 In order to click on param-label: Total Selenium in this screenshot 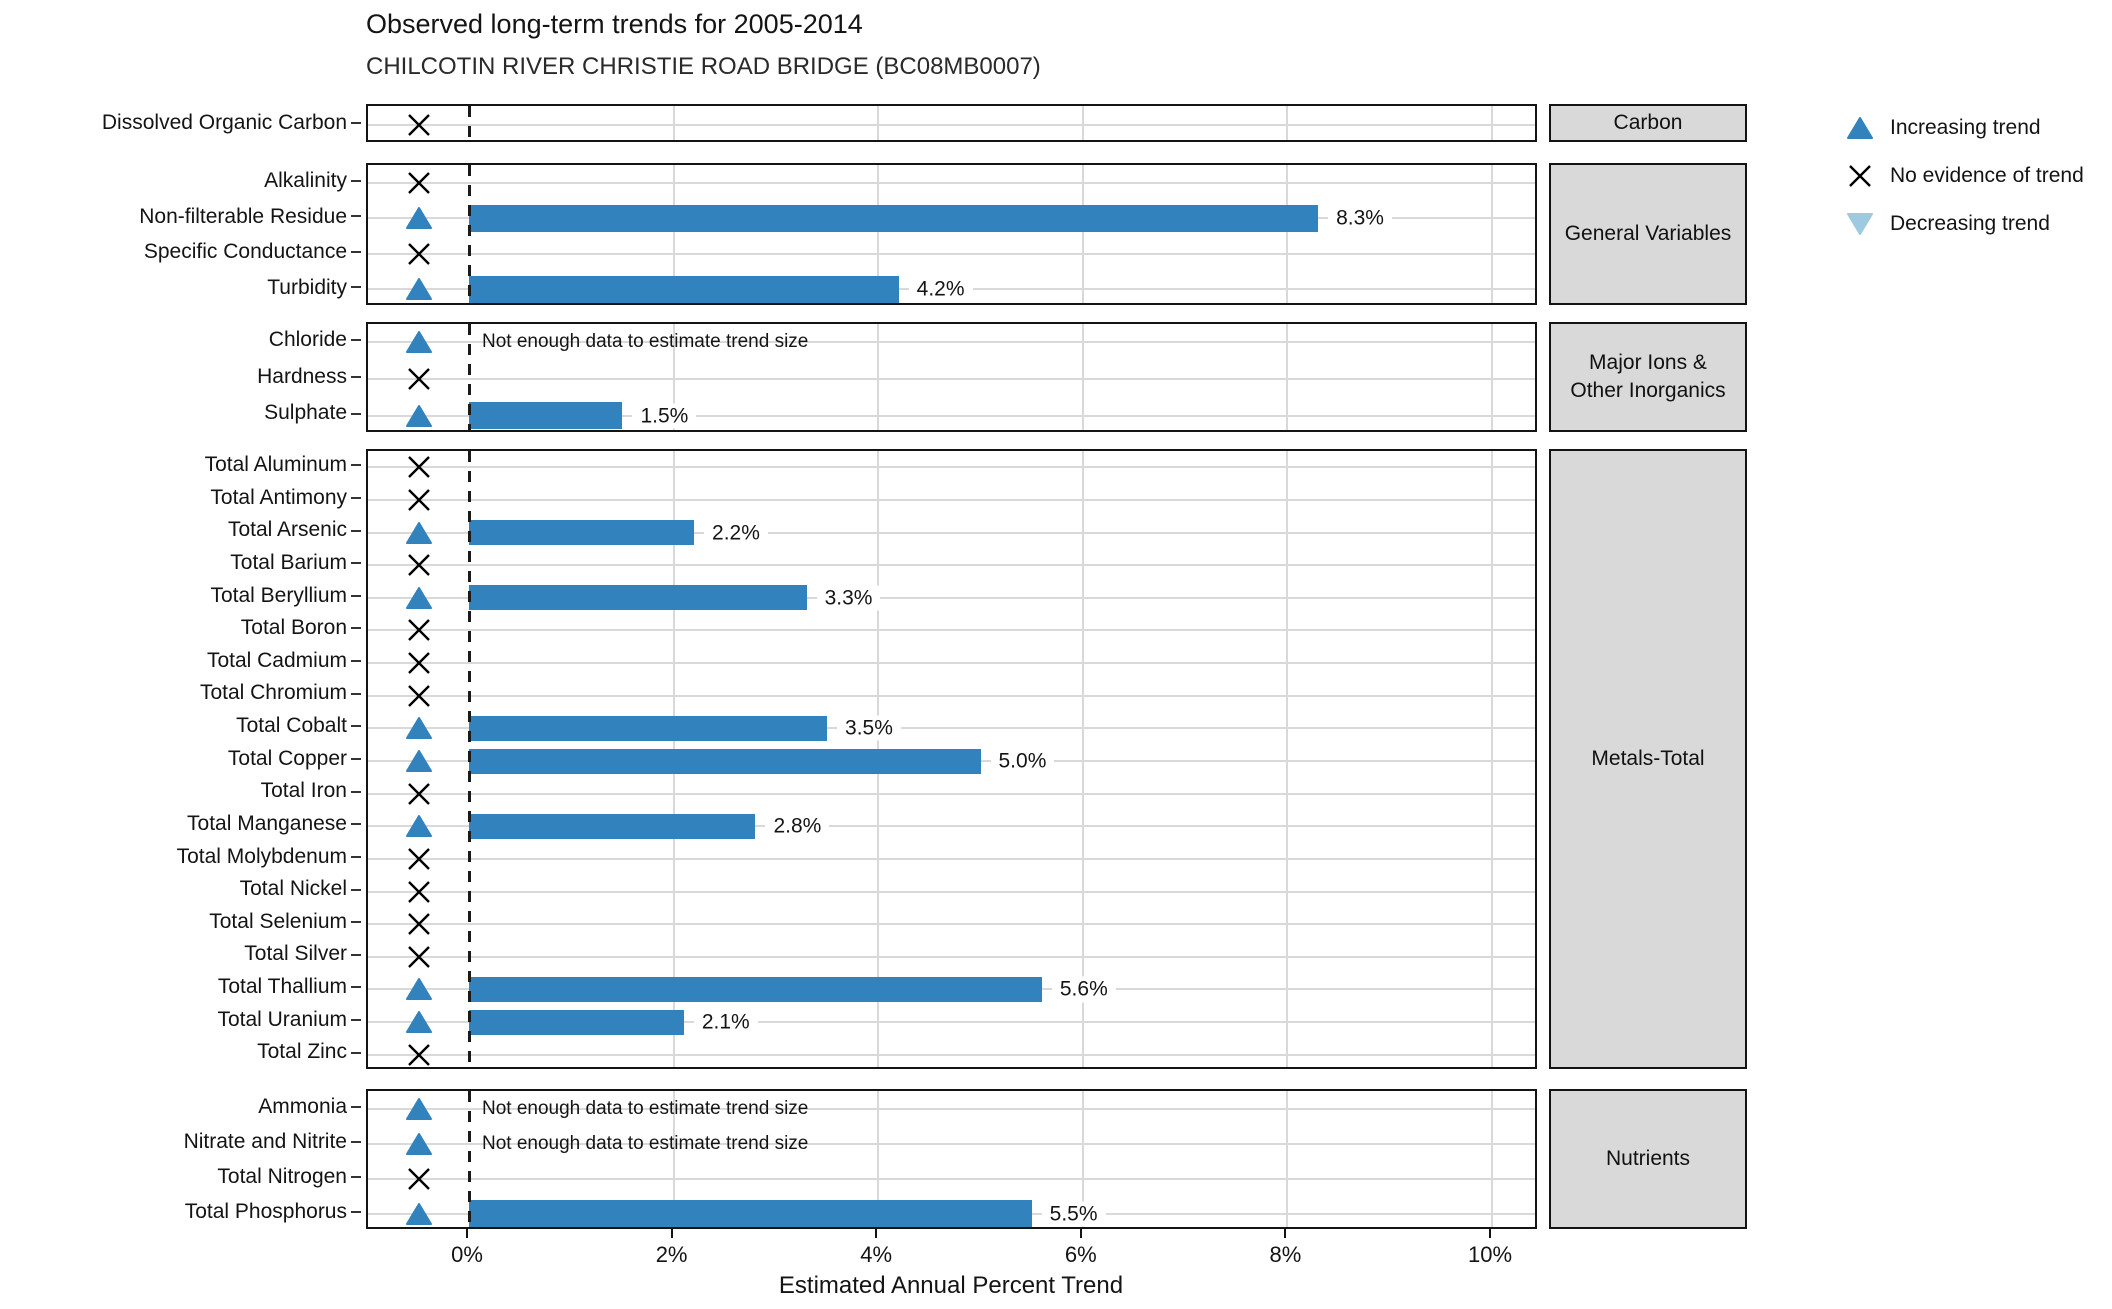, I will do `click(278, 921)`.